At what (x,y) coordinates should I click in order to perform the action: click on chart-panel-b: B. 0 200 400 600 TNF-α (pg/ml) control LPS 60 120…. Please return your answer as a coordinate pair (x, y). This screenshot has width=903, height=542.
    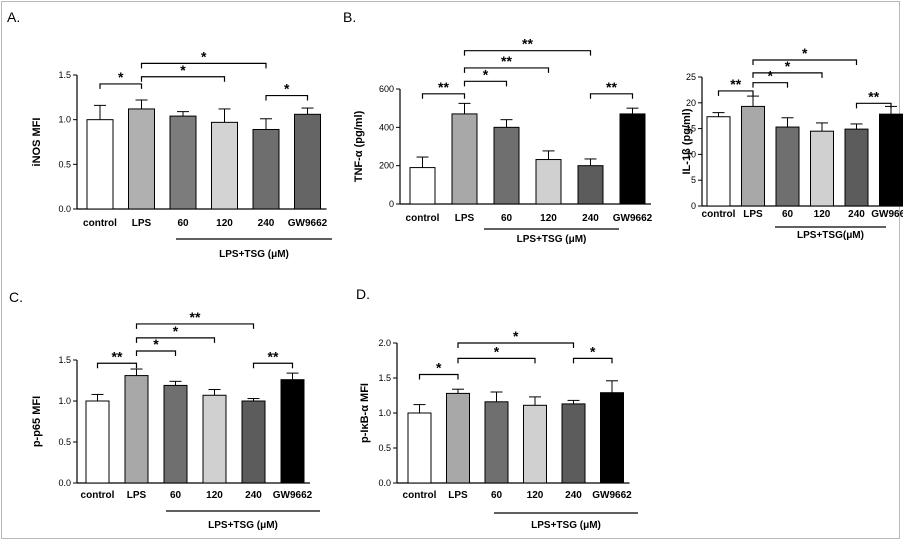
    Looking at the image, I should click on (498, 127).